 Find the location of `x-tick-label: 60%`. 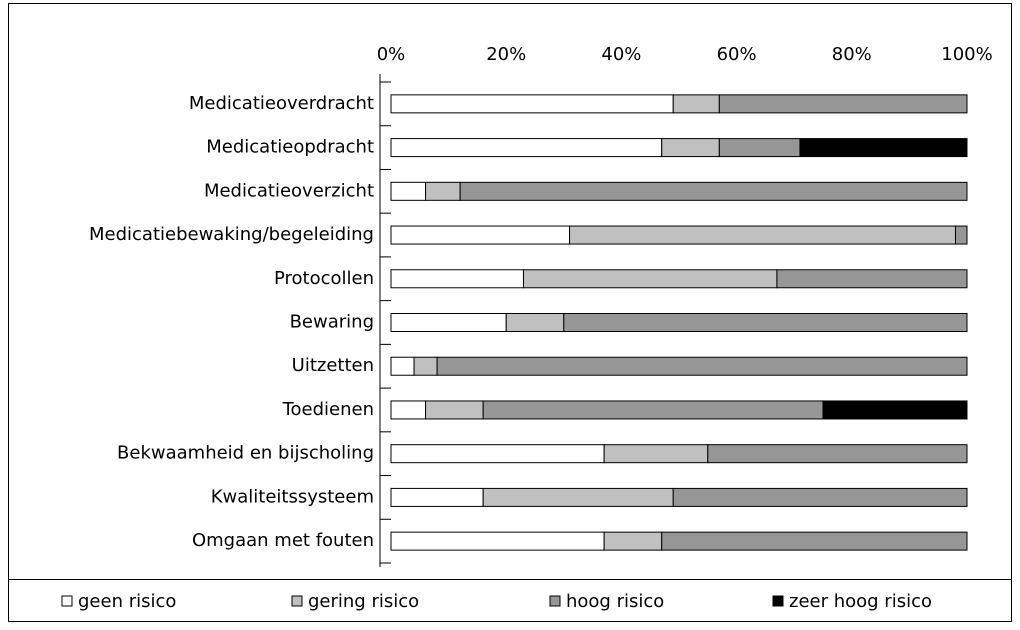

x-tick-label: 60% is located at coordinates (737, 54).